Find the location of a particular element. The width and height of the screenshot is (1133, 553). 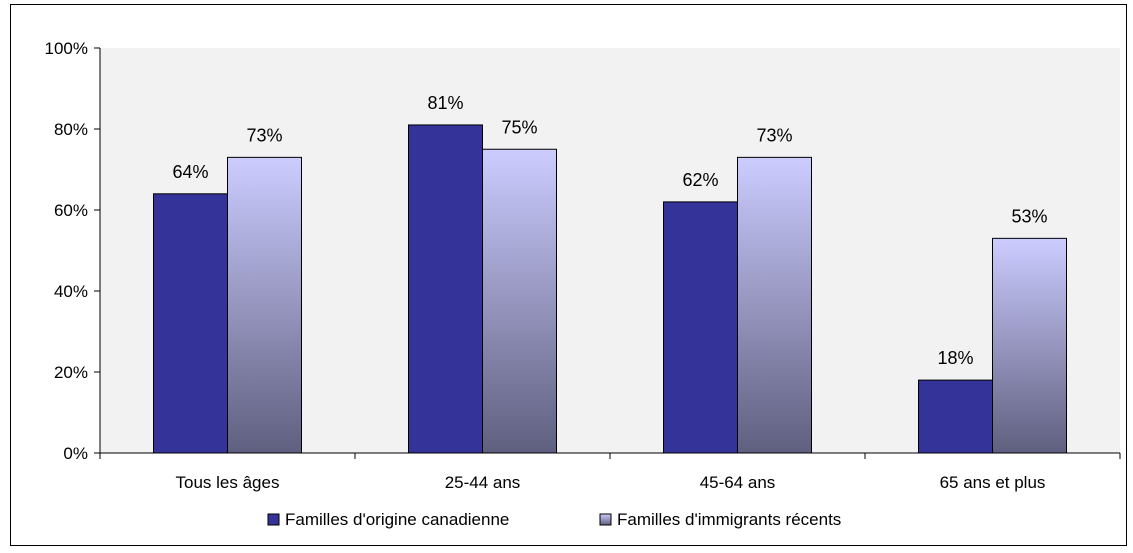

bar-data-label: 53% is located at coordinates (1029, 216).